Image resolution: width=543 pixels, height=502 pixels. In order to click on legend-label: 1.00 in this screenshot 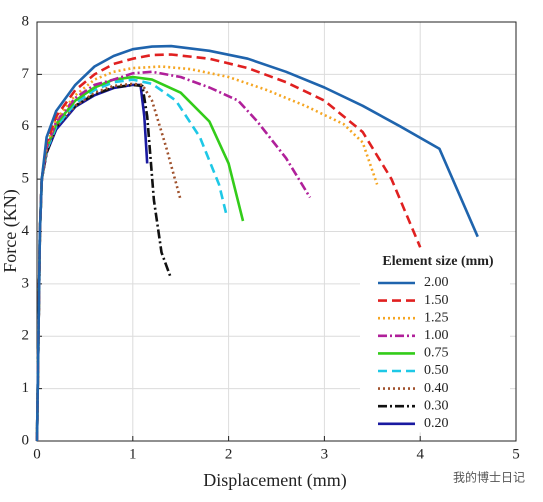, I will do `click(436, 335)`.